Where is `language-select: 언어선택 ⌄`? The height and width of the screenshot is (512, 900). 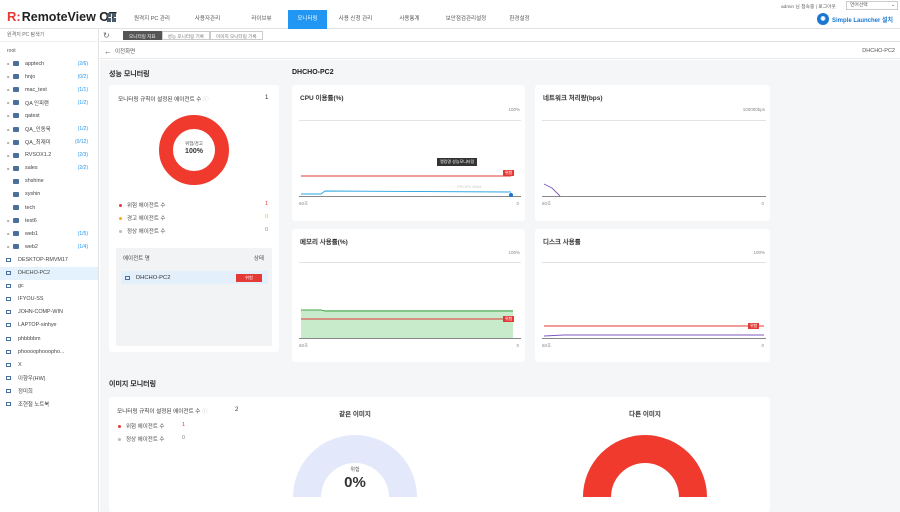
language-select: 언어선택 ⌄ is located at coordinates (872, 5).